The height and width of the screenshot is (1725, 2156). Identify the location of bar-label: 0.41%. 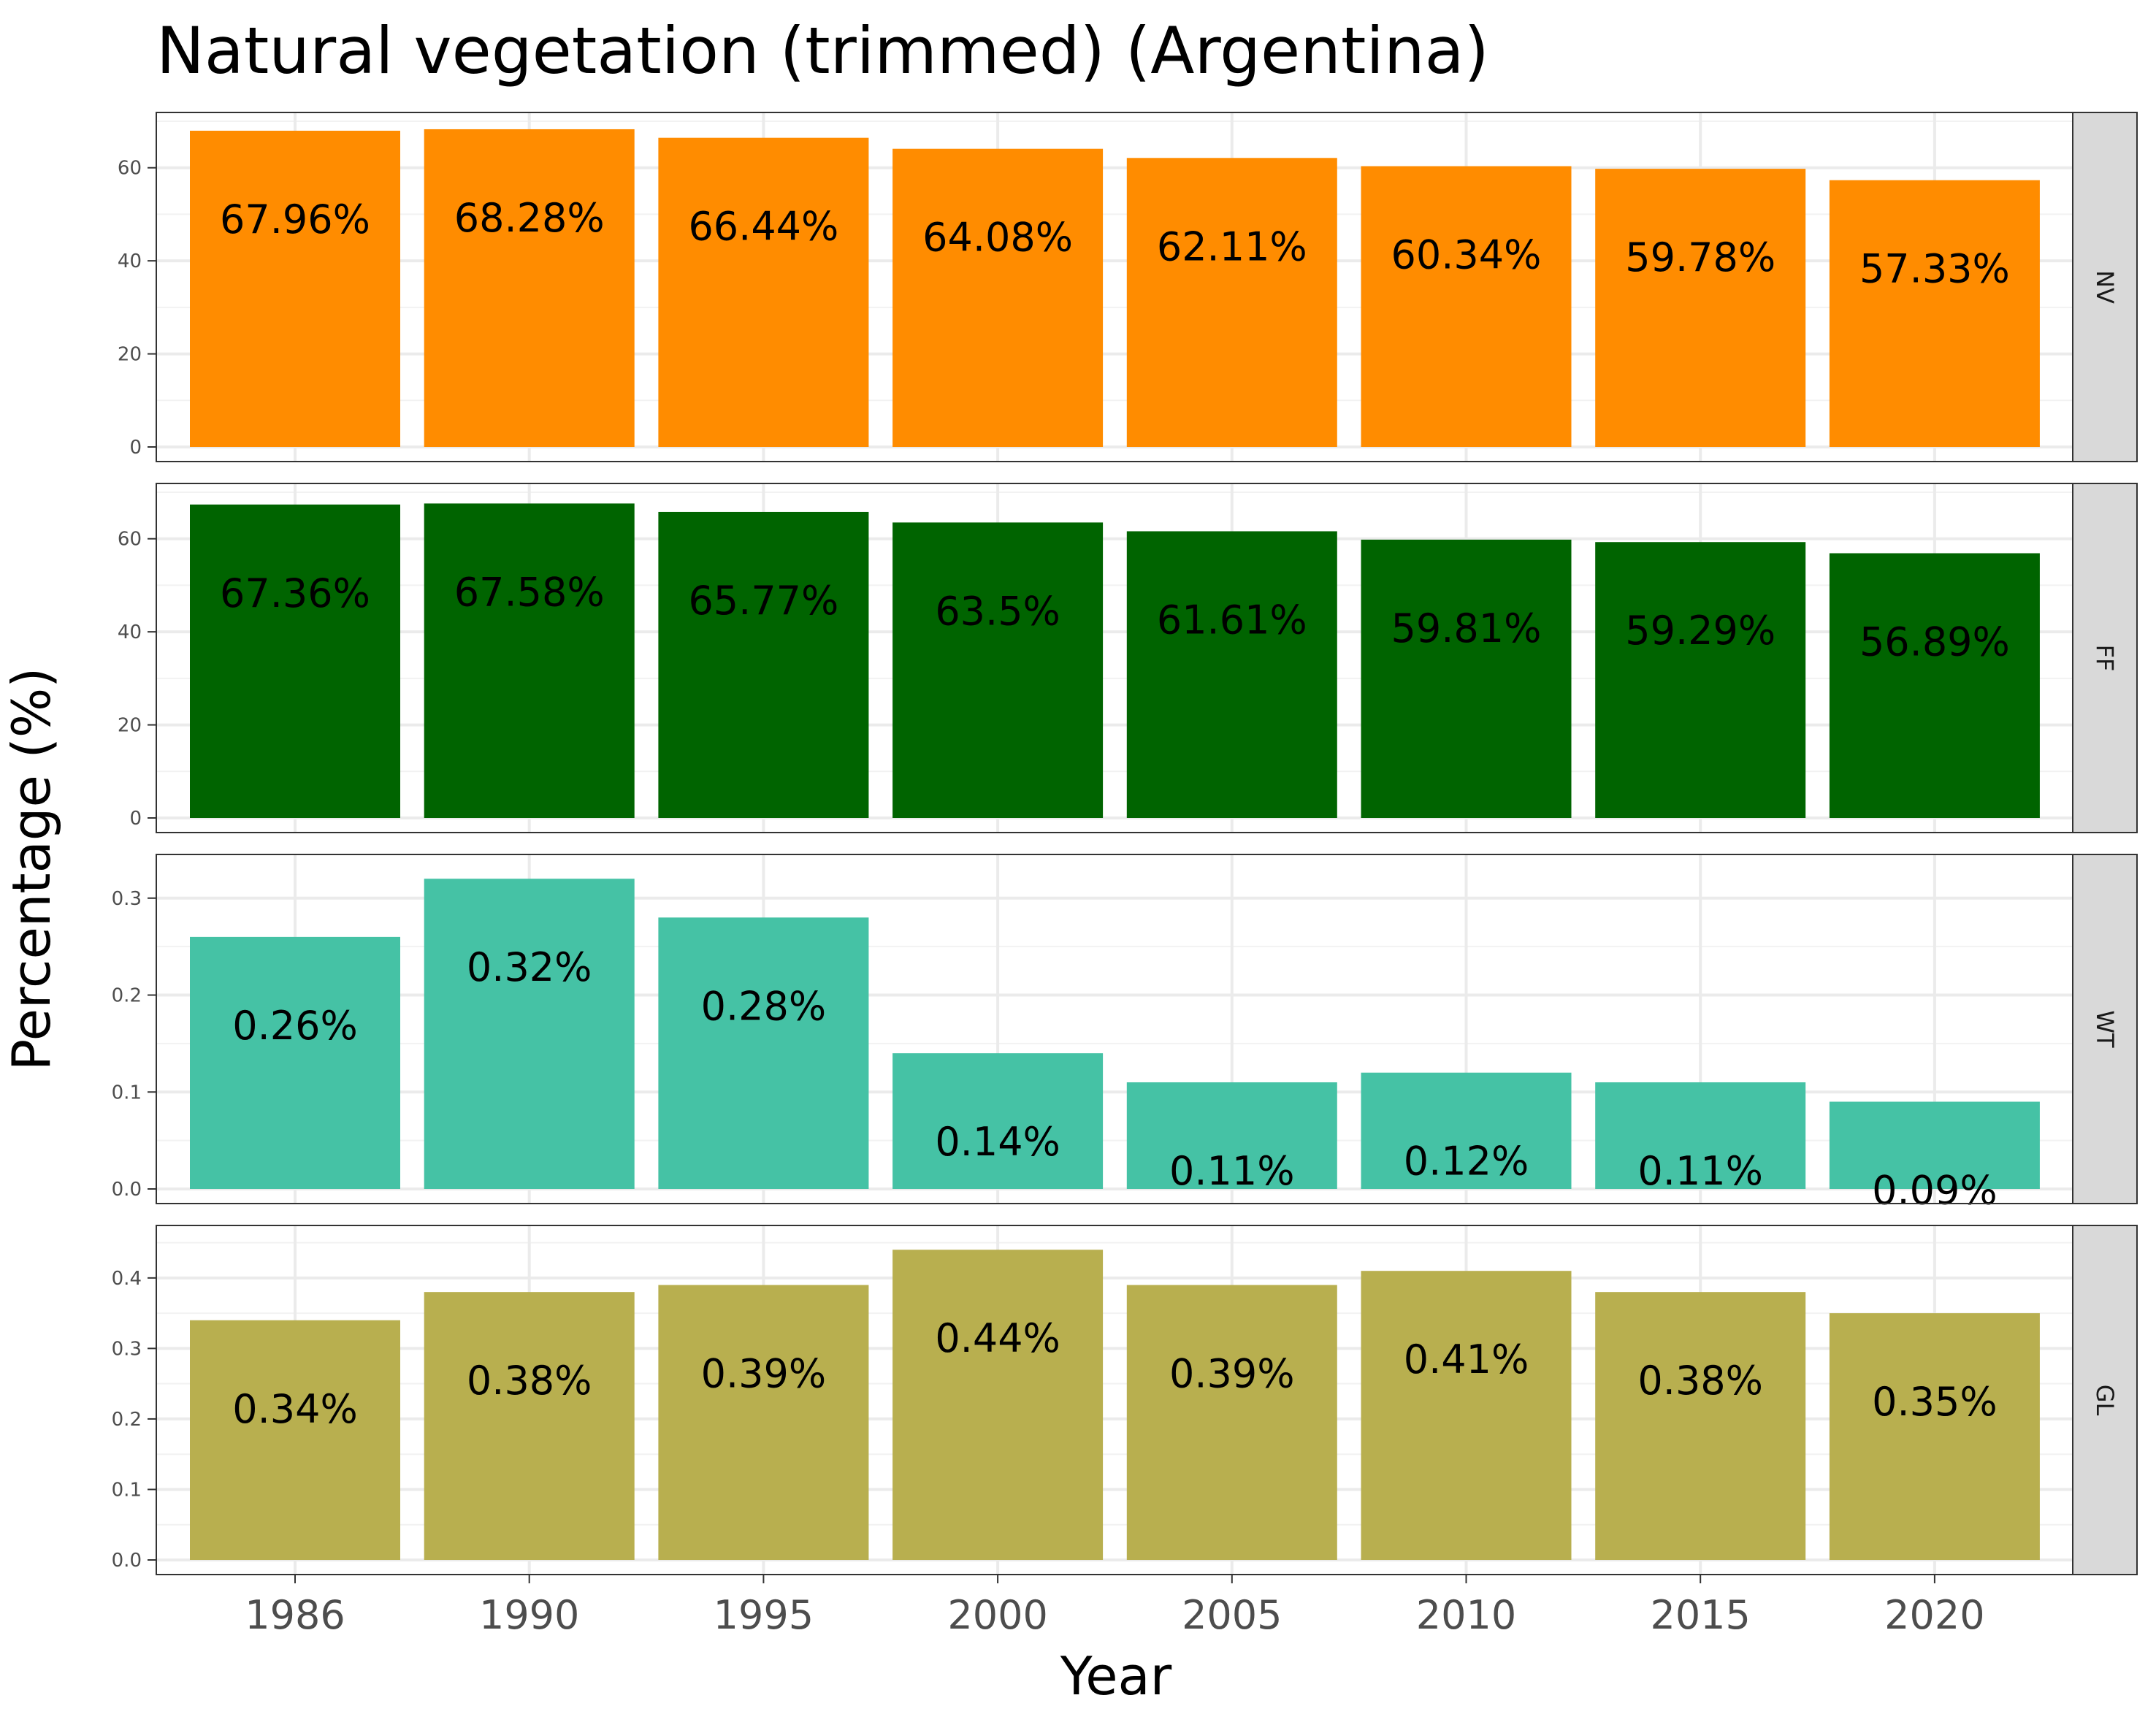
(1467, 1359).